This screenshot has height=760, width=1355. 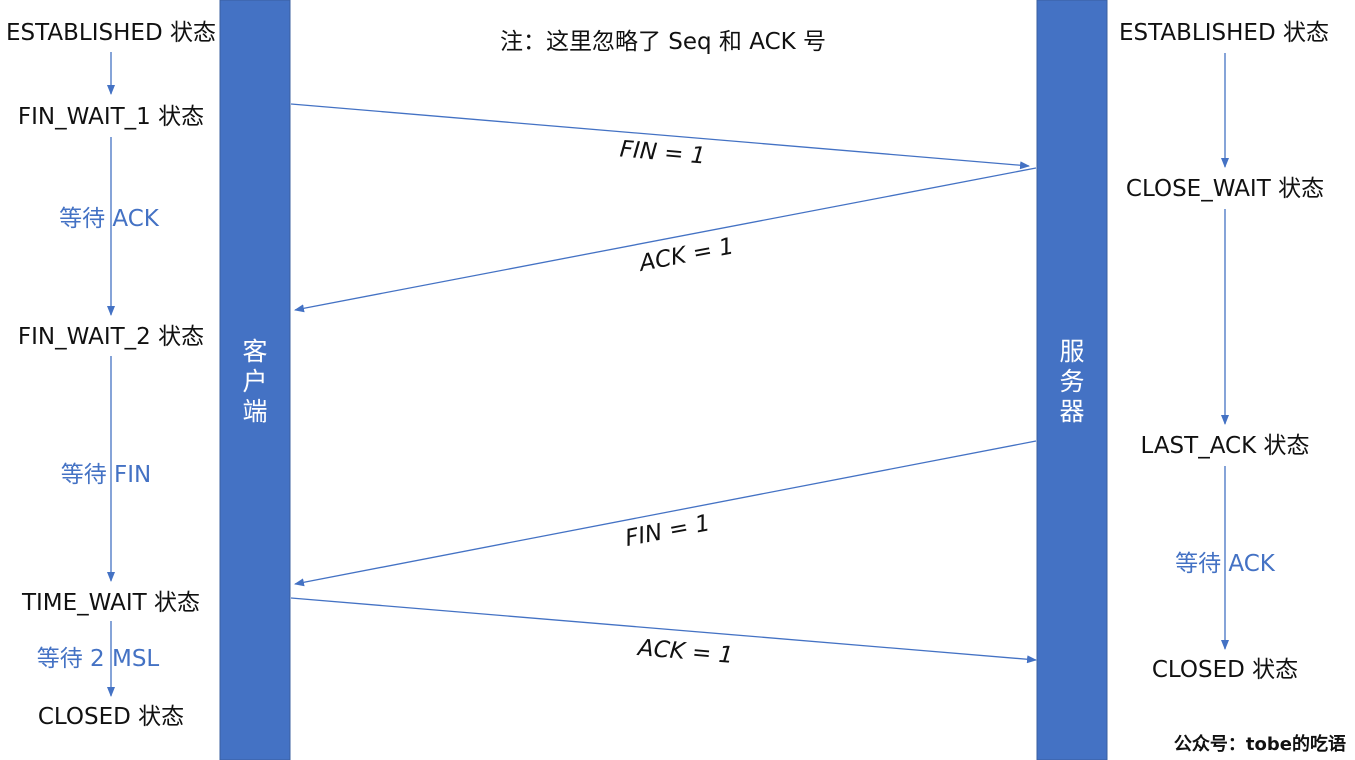 I want to click on client-state-fin-wait-1: FIN_WAIT_1 状态, so click(x=111, y=117).